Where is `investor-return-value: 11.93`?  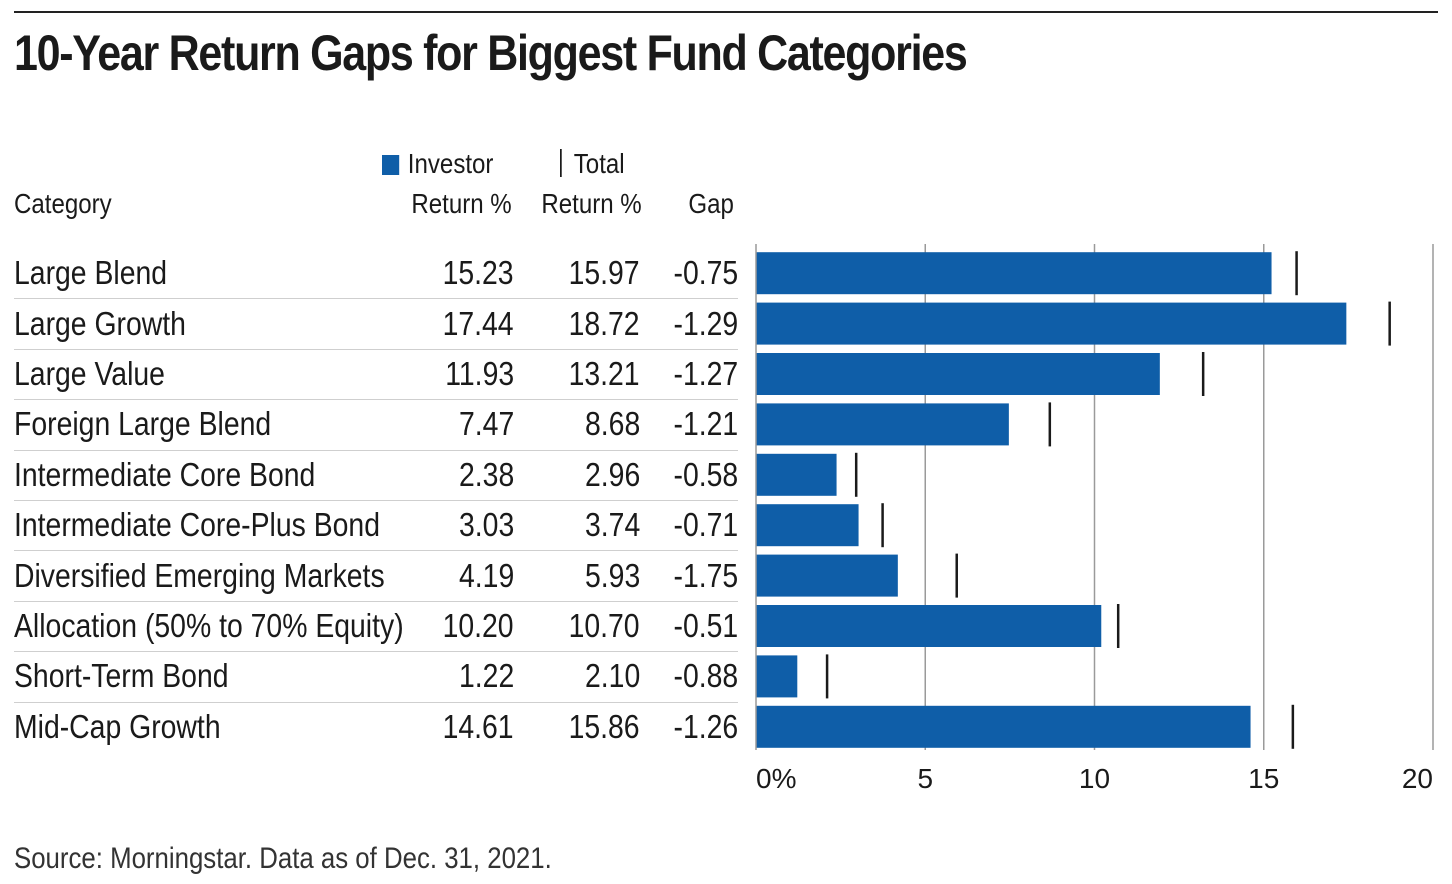
investor-return-value: 11.93 is located at coordinates (479, 373).